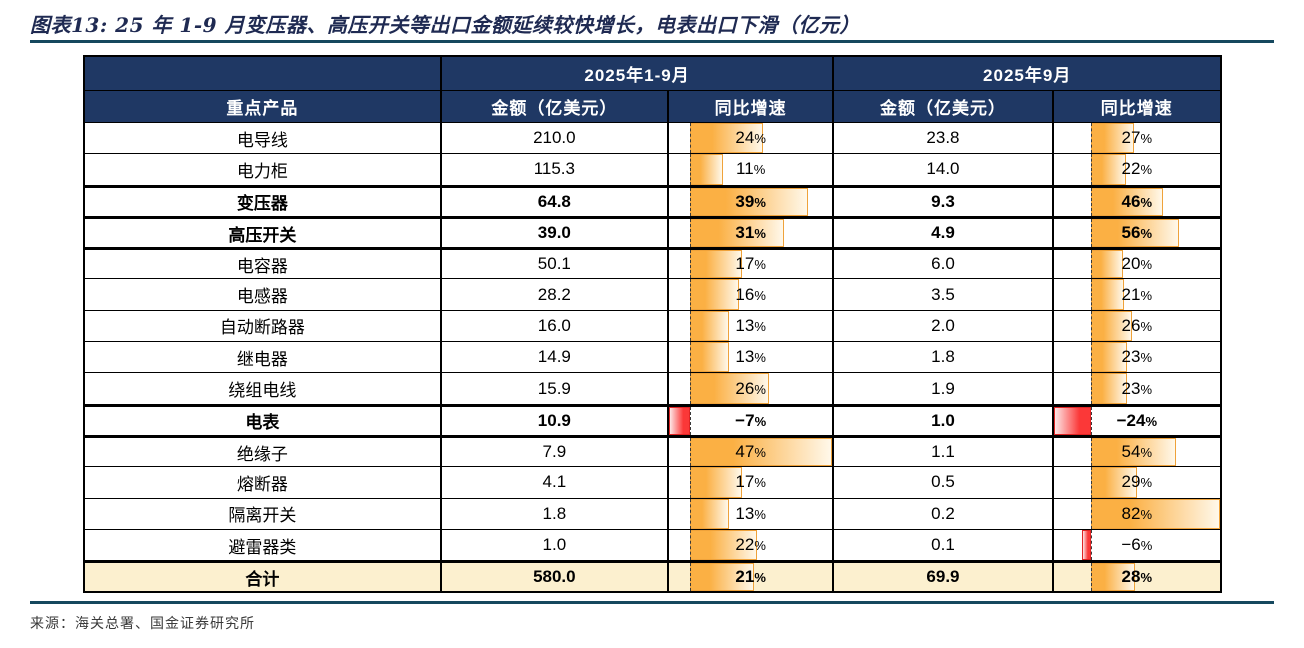 This screenshot has height=648, width=1304. What do you see at coordinates (262, 484) in the screenshot?
I see `product-cell: 熔断器` at bounding box center [262, 484].